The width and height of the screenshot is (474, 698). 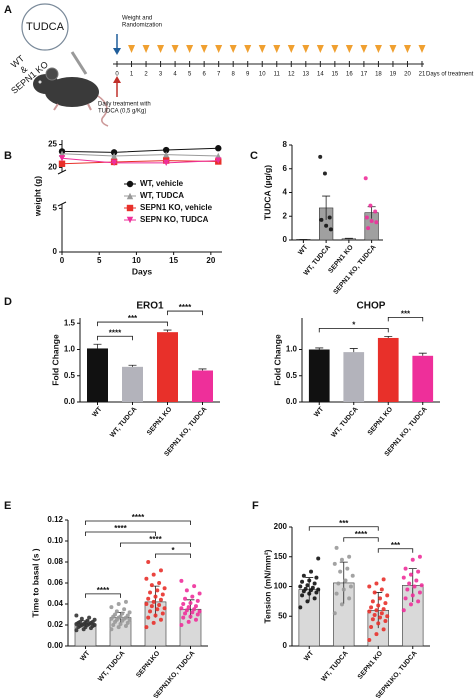 I want to click on randomization-arrow-head, so click(x=117, y=51).